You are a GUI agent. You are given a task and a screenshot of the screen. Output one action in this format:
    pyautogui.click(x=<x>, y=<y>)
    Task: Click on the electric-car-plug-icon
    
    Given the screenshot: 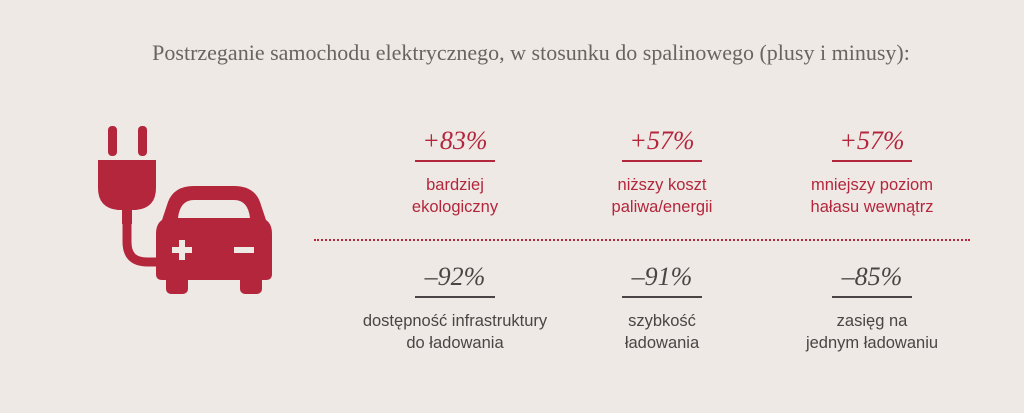 What is the action you would take?
    pyautogui.click(x=185, y=210)
    